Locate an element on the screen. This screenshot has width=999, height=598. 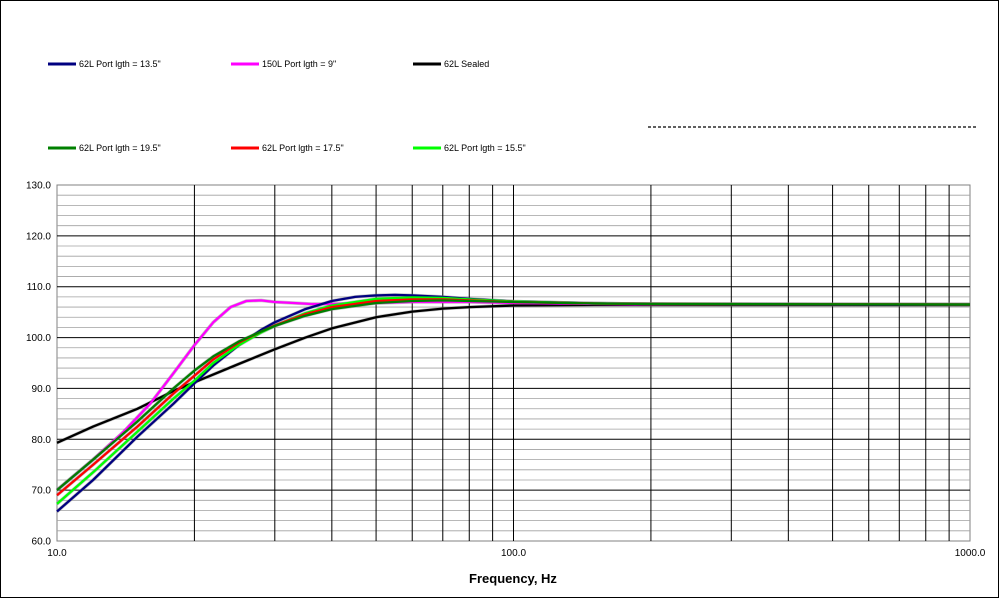
x-tick-label: 10.0 is located at coordinates (57, 553).